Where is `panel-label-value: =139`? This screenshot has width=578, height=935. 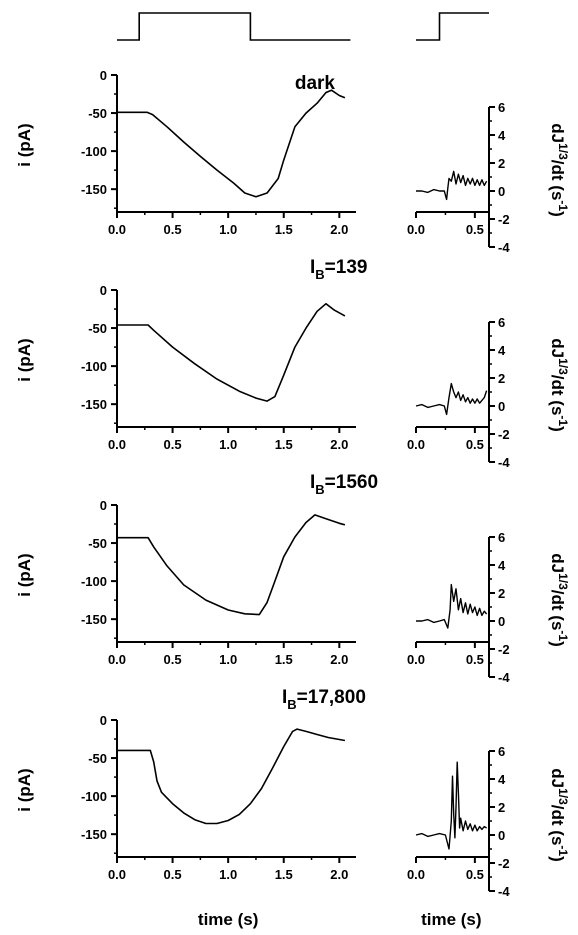
panel-label-value: =139 is located at coordinates (346, 267).